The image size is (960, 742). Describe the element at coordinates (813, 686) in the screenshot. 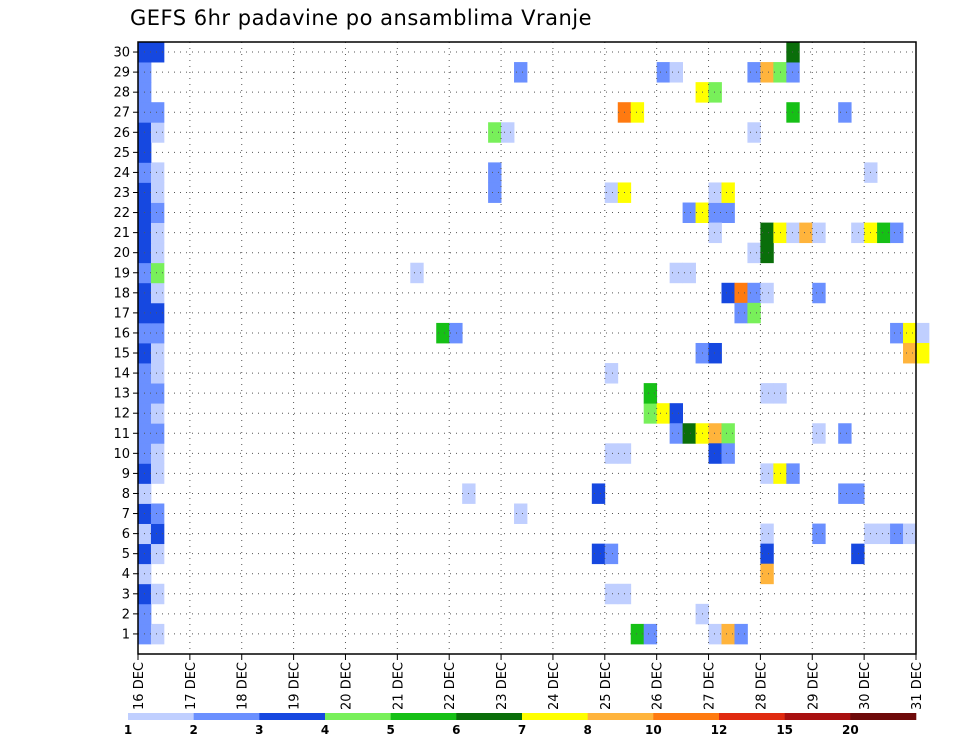

I see `x-tick-label: 29 DEC` at that location.